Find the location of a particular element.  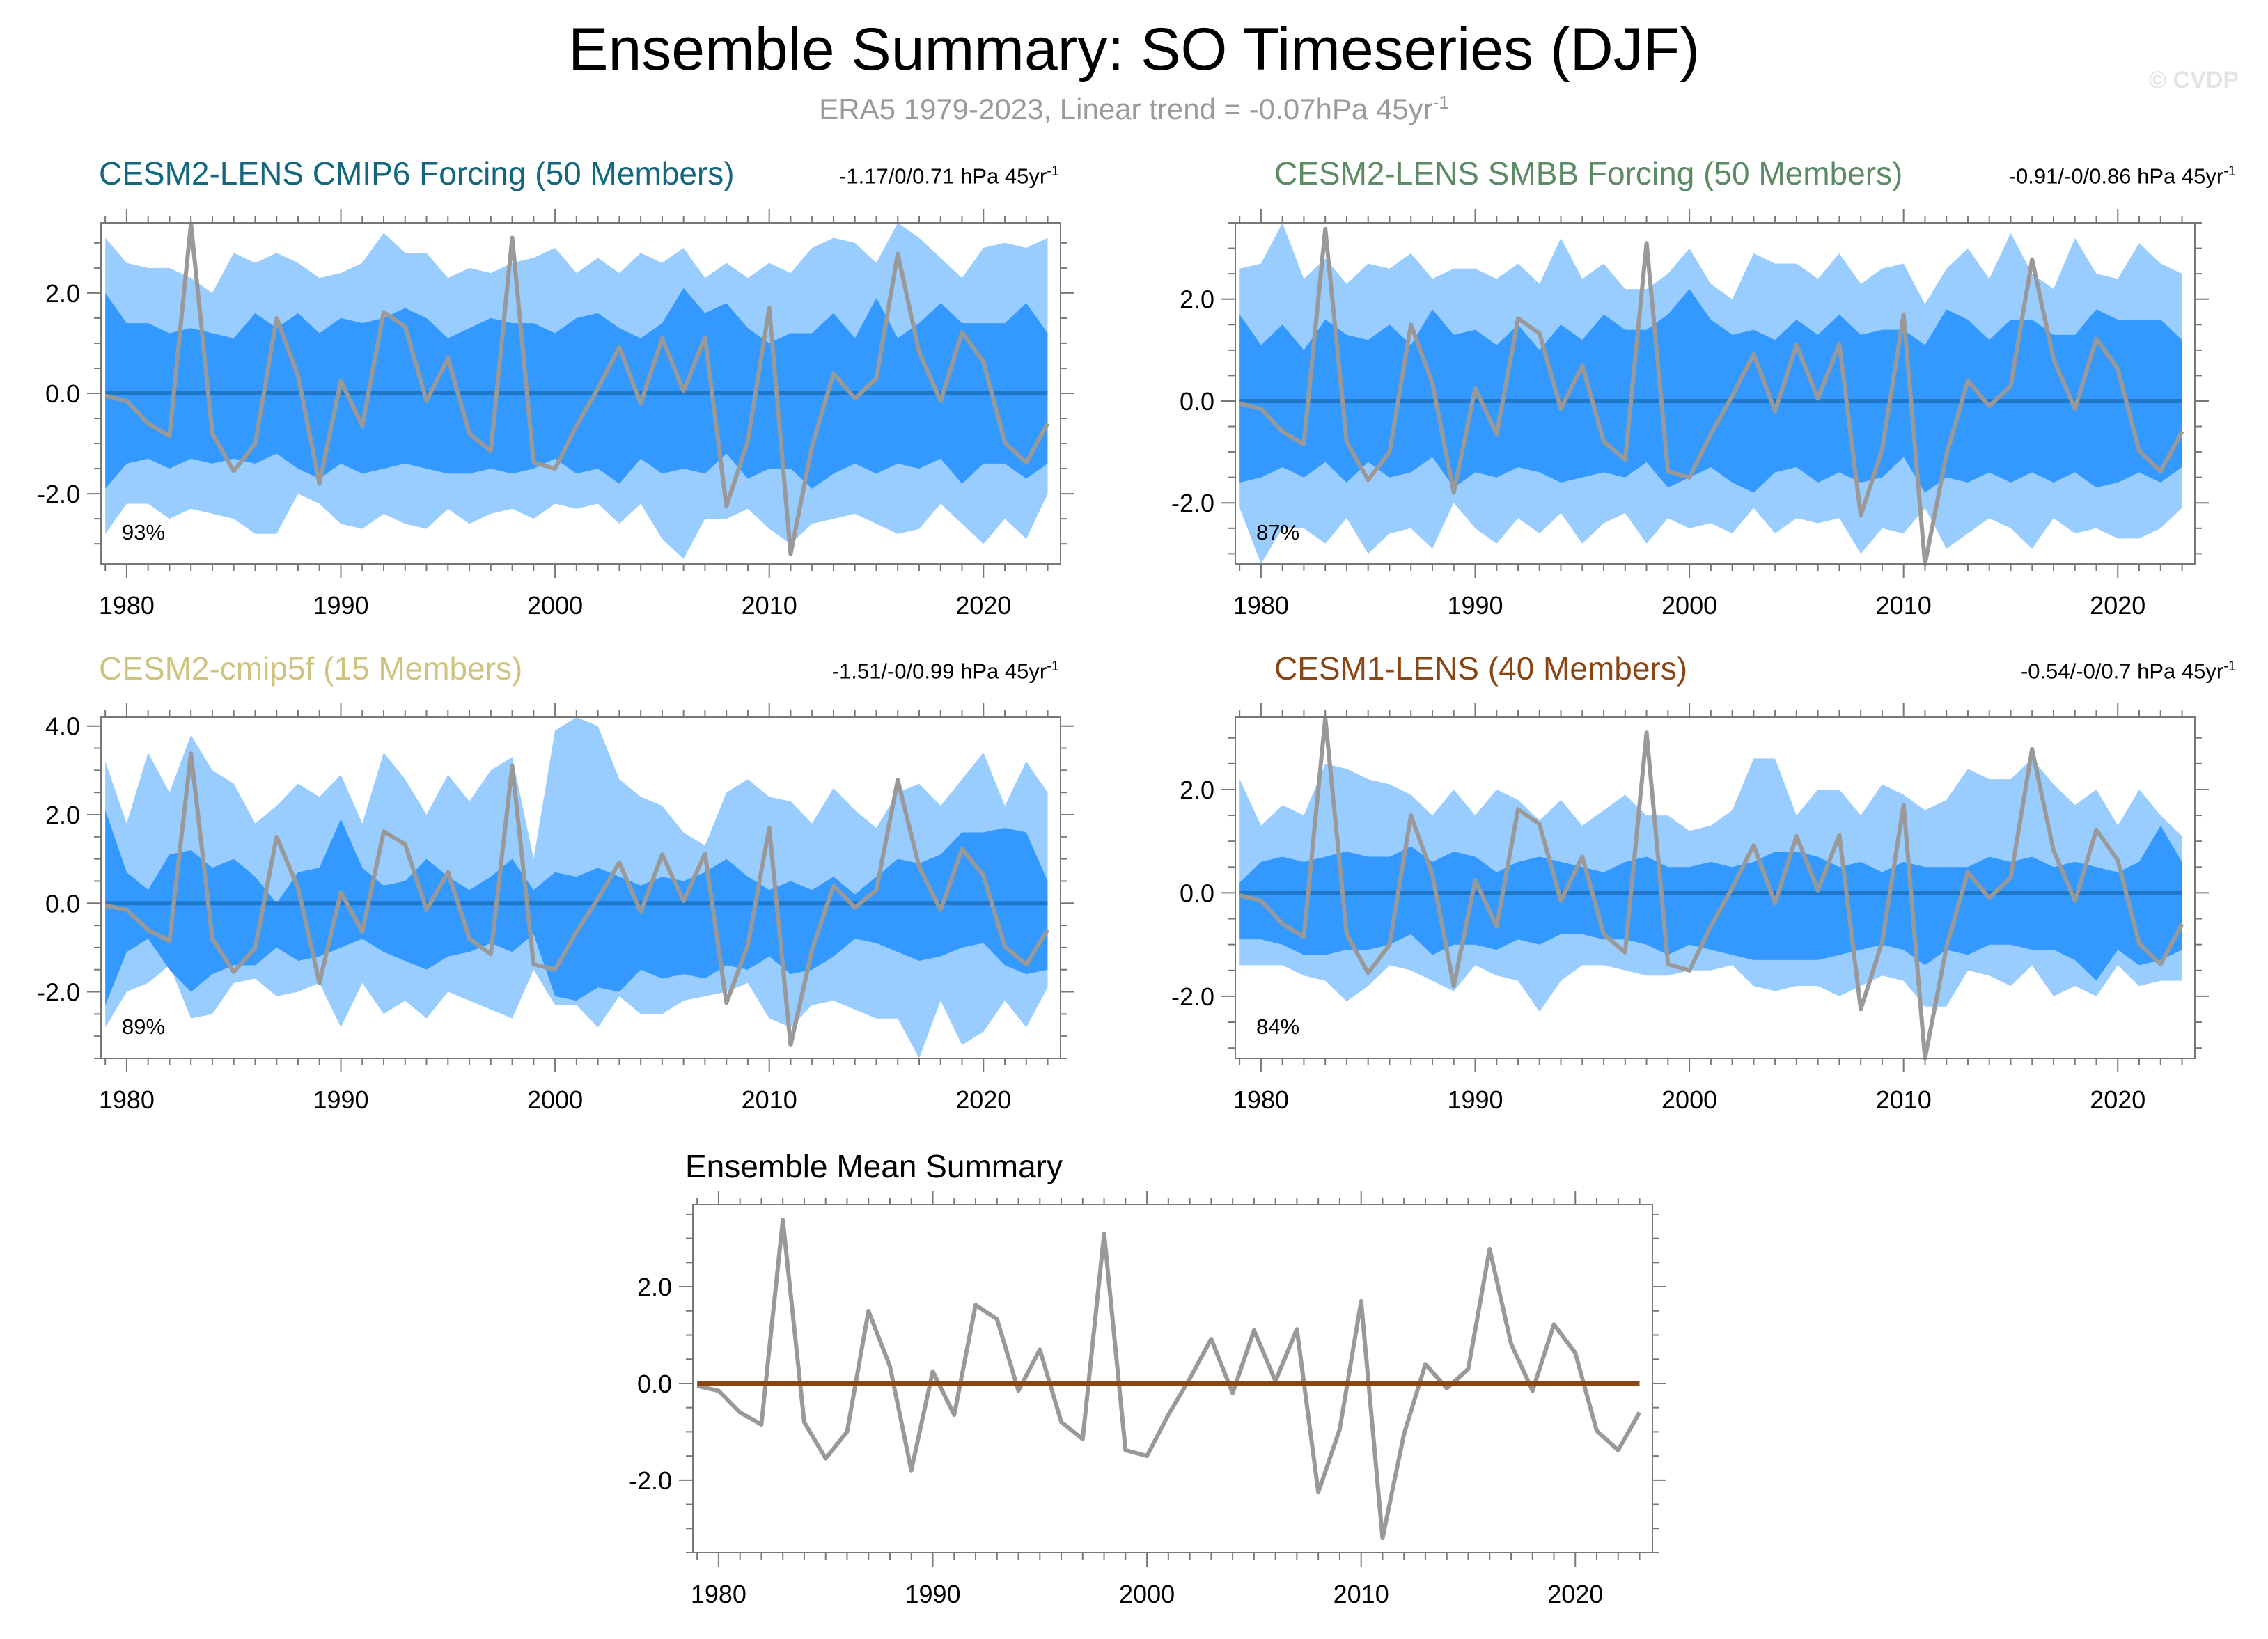

panel-4-trend-text: -0.54/-0/0.7 hPa 45yr is located at coordinates (2122, 671).